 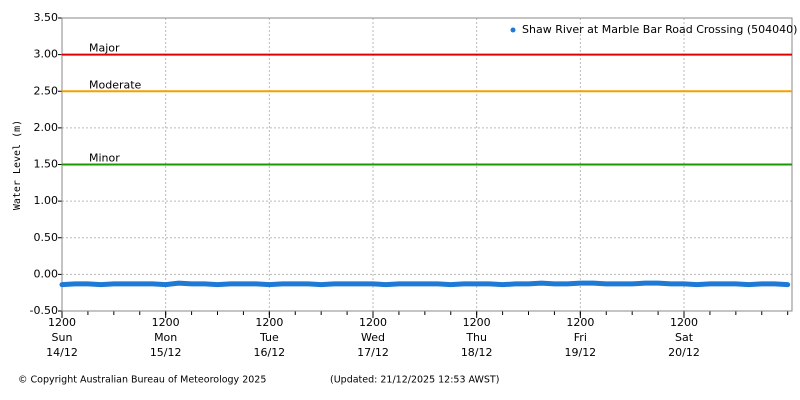 What do you see at coordinates (373, 337) in the screenshot?
I see `x-tick-day: Wed` at bounding box center [373, 337].